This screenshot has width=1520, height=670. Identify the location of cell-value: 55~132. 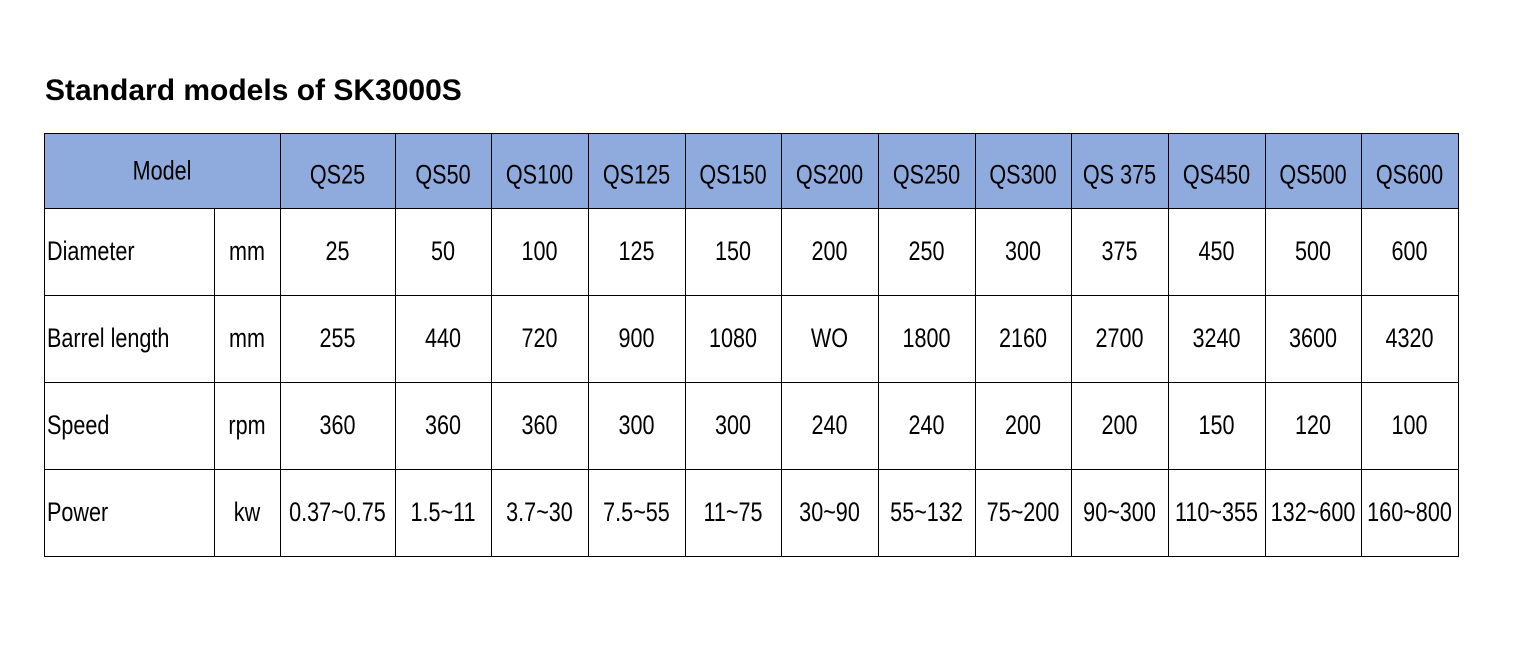
(926, 513).